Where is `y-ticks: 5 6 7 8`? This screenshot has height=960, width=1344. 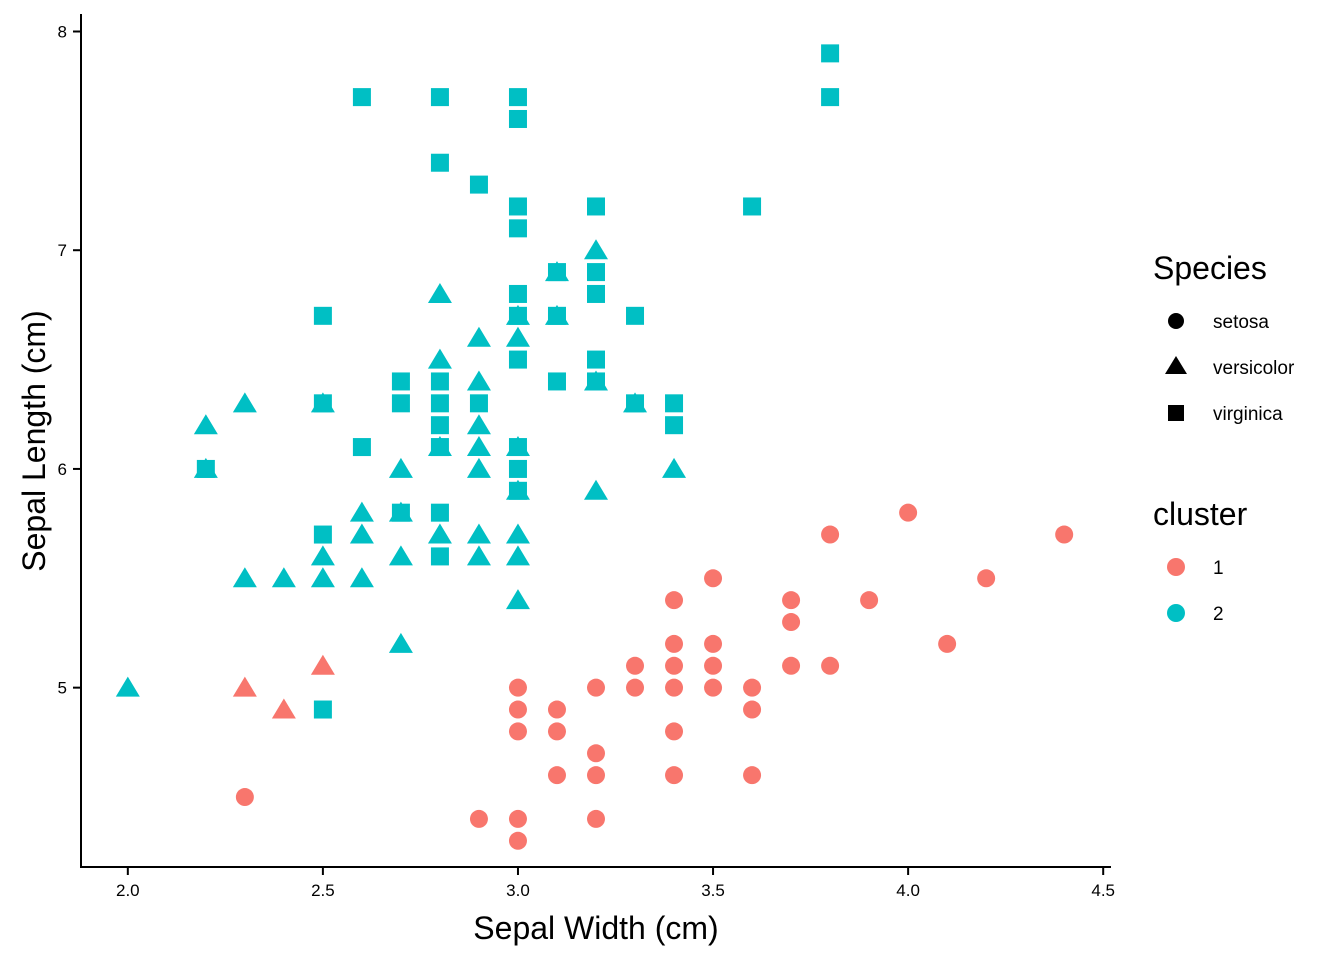 y-ticks: 5 6 7 8 is located at coordinates (69, 360).